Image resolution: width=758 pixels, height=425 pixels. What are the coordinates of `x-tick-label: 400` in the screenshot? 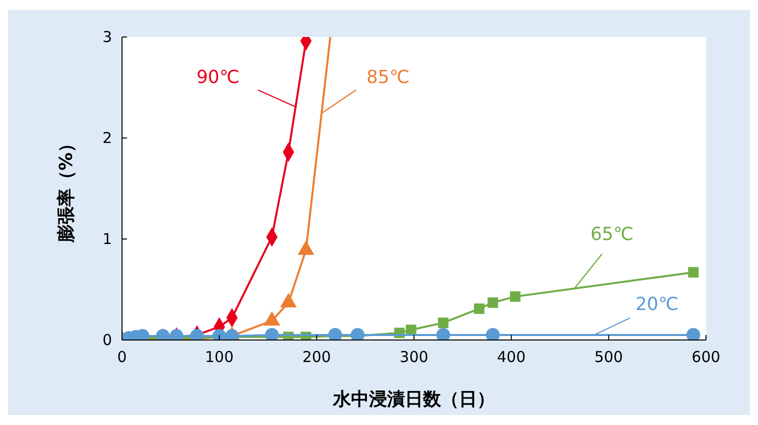 It's located at (511, 357).